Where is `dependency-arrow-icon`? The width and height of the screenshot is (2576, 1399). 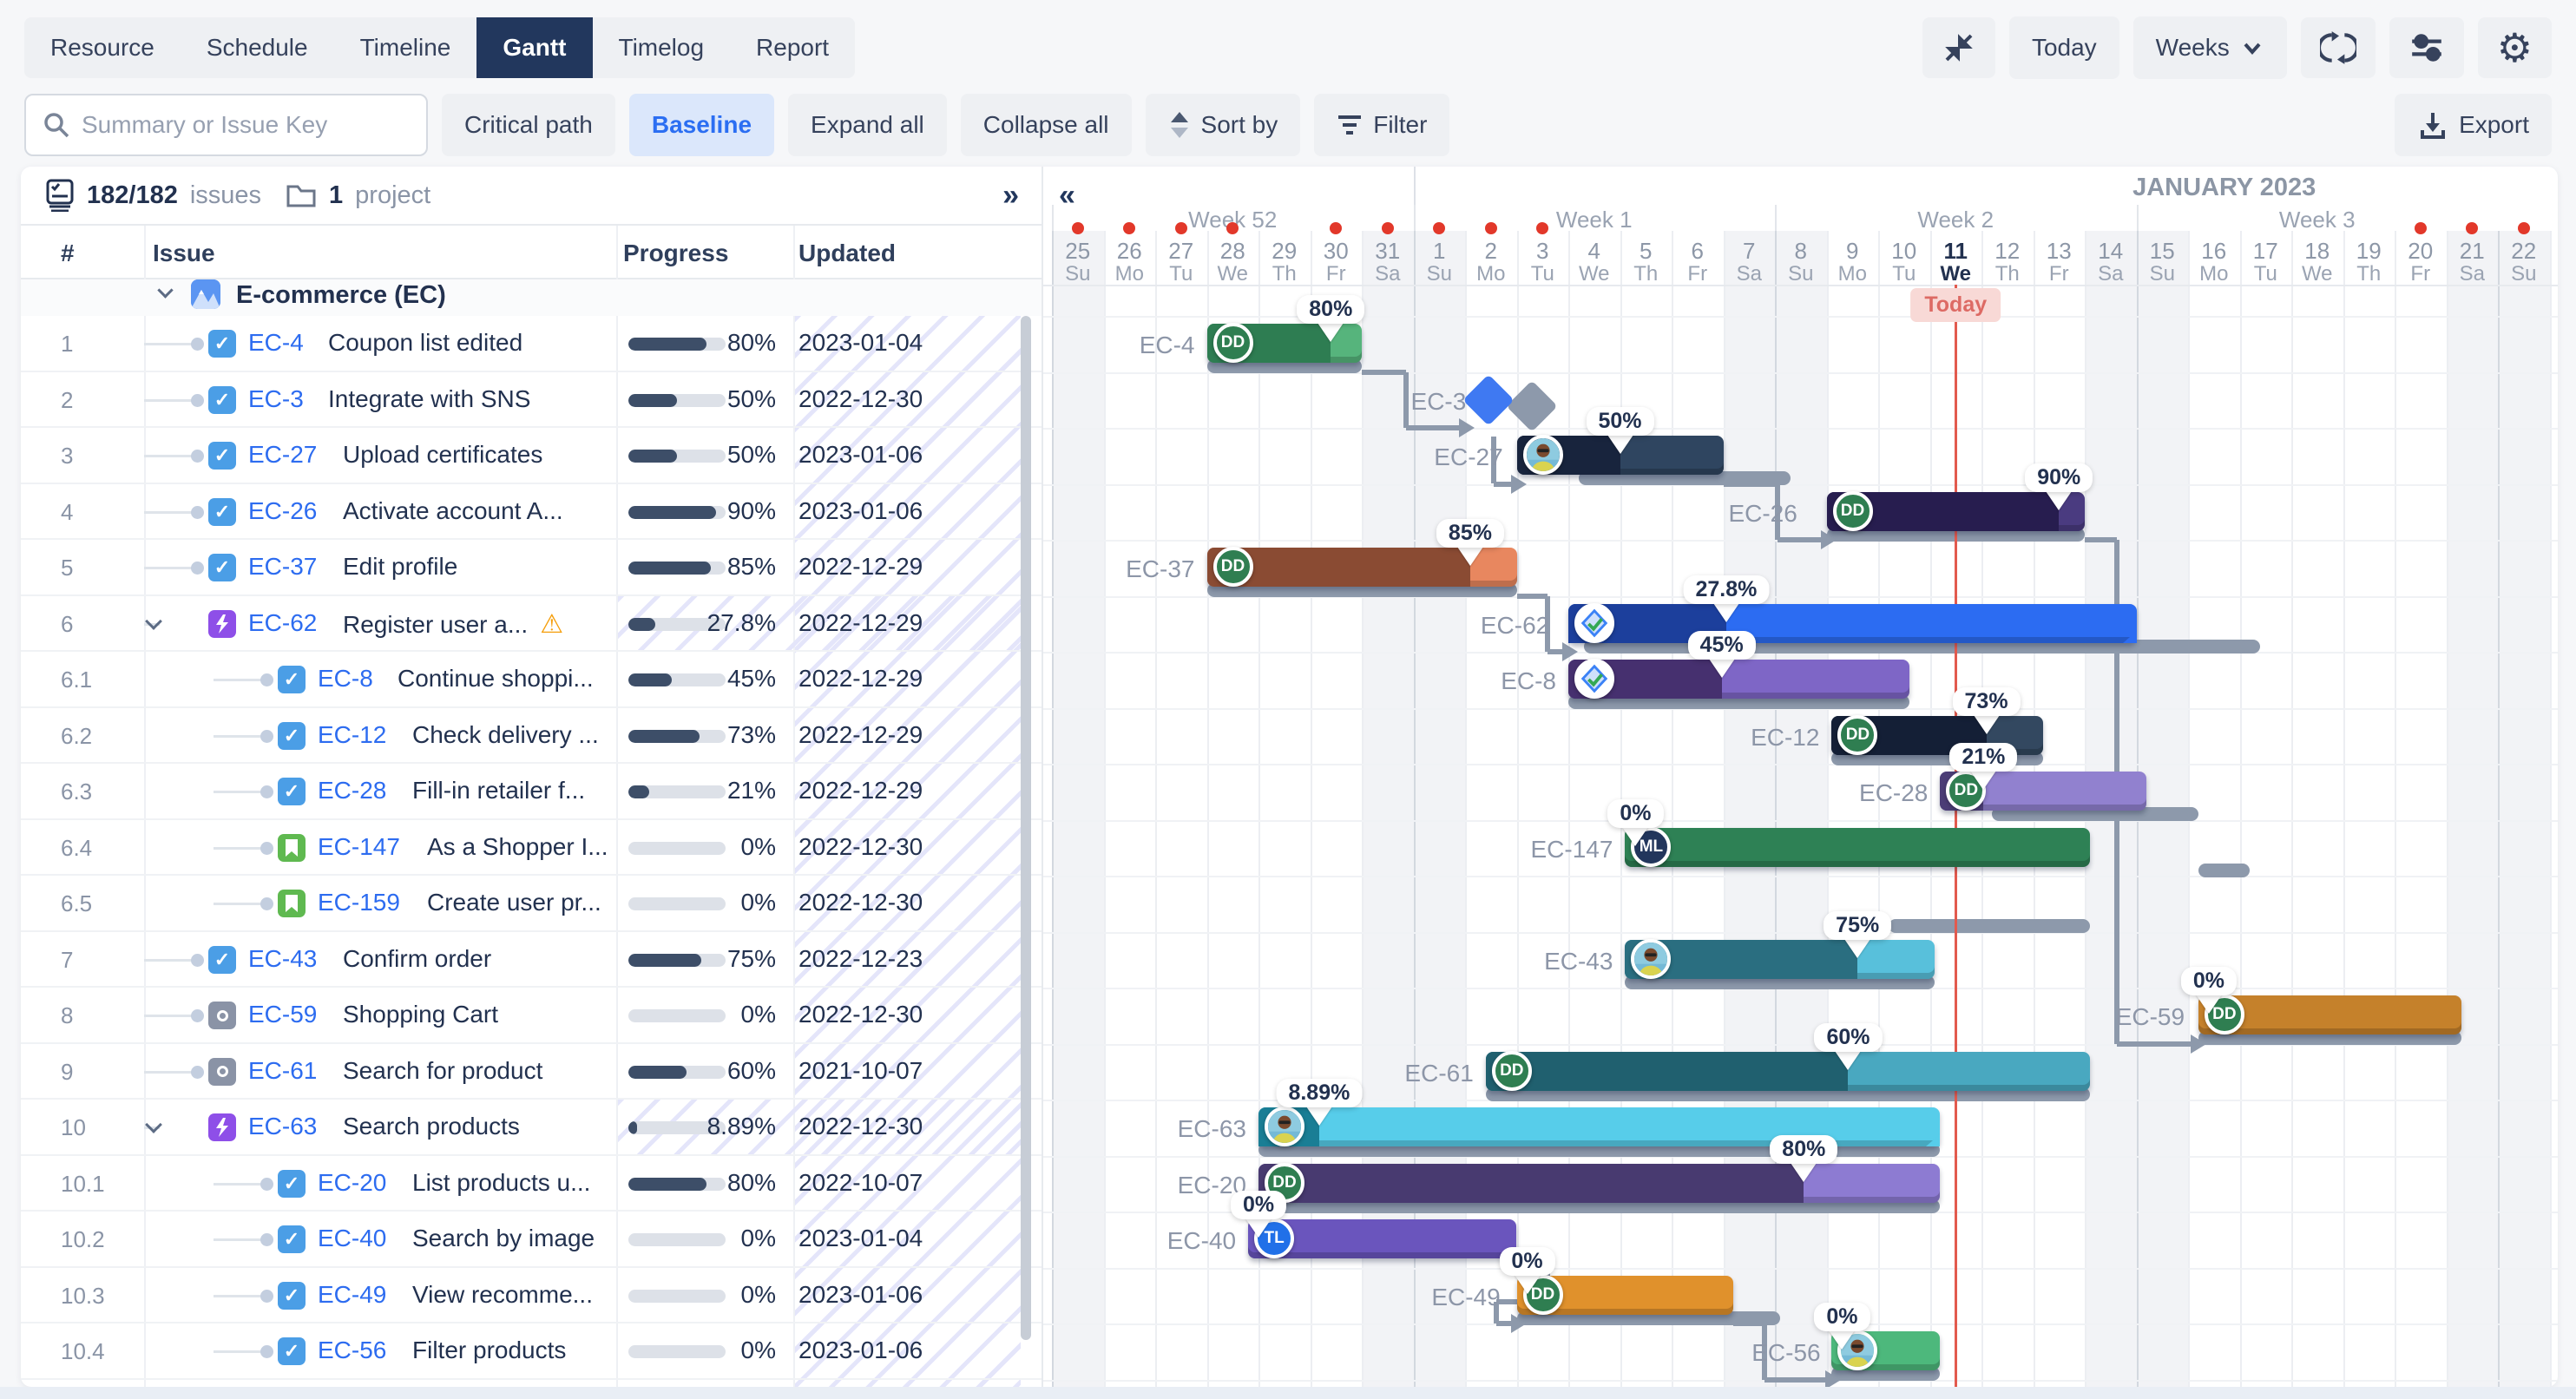 dependency-arrow-icon is located at coordinates (1518, 484).